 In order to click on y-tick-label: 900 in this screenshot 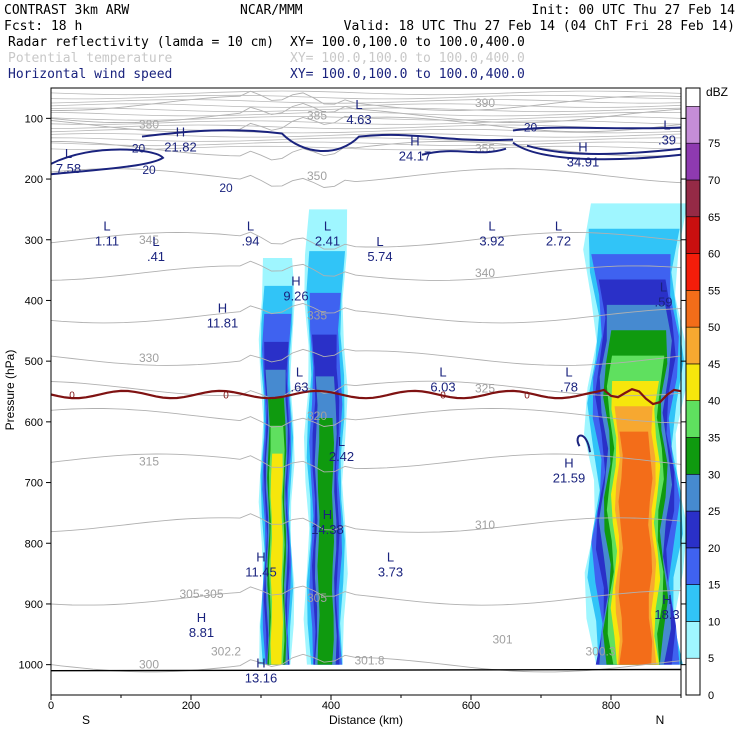, I will do `click(34, 605)`.